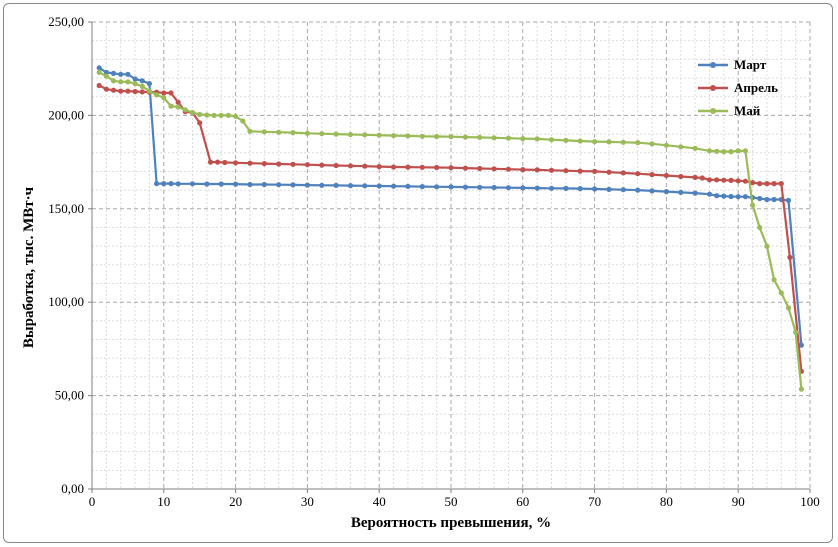 Image resolution: width=838 pixels, height=547 pixels. I want to click on x-tick-label: 10, so click(163, 501).